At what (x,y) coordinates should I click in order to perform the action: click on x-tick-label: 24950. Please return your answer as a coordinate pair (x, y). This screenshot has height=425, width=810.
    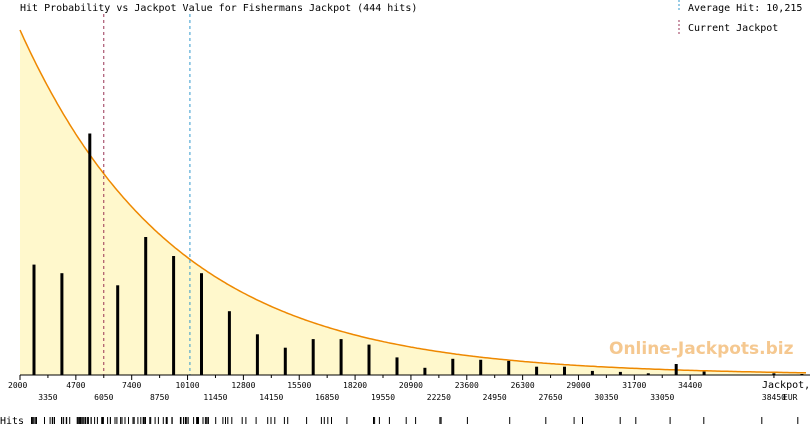
    Looking at the image, I should click on (495, 397).